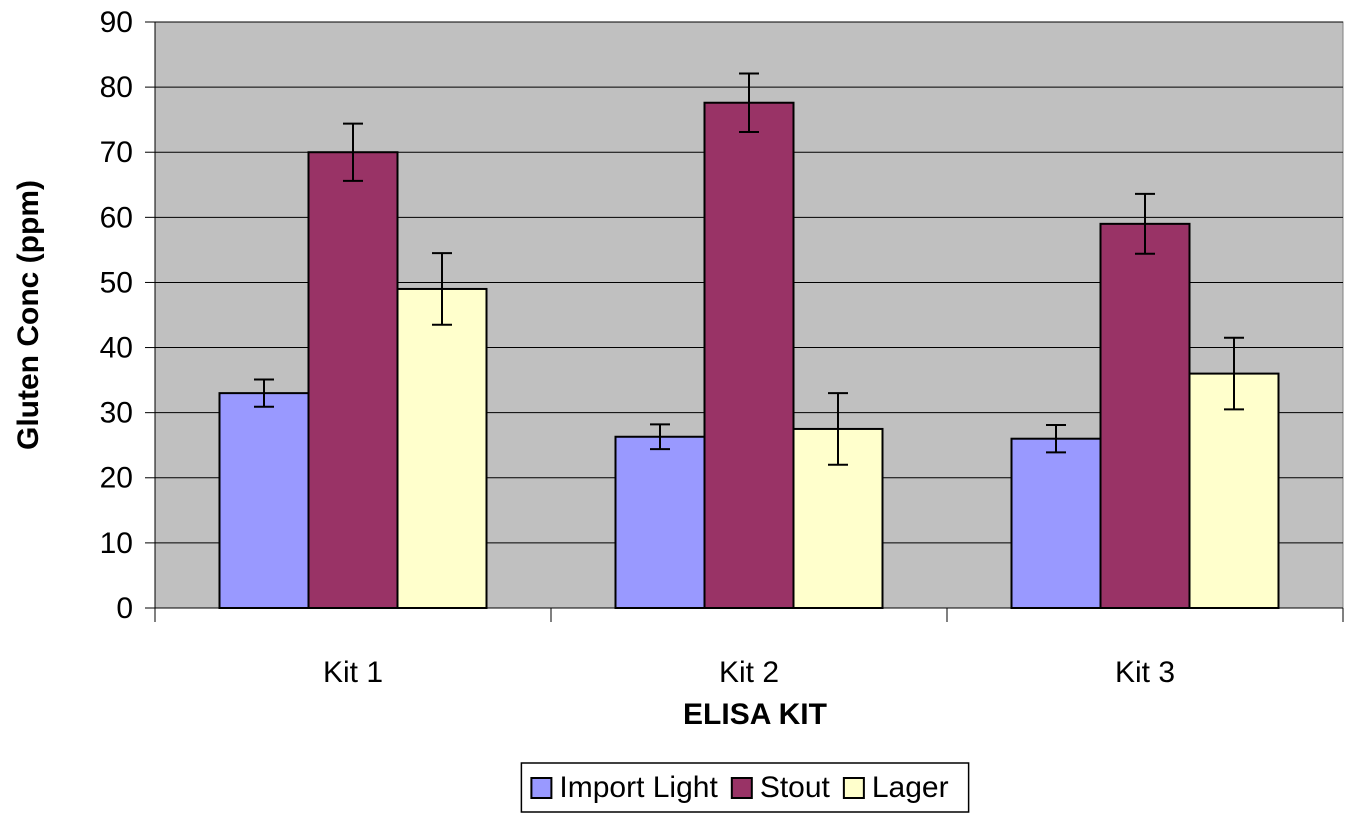 The height and width of the screenshot is (824, 1345). What do you see at coordinates (116, 413) in the screenshot?
I see `y-tick-label: 30` at bounding box center [116, 413].